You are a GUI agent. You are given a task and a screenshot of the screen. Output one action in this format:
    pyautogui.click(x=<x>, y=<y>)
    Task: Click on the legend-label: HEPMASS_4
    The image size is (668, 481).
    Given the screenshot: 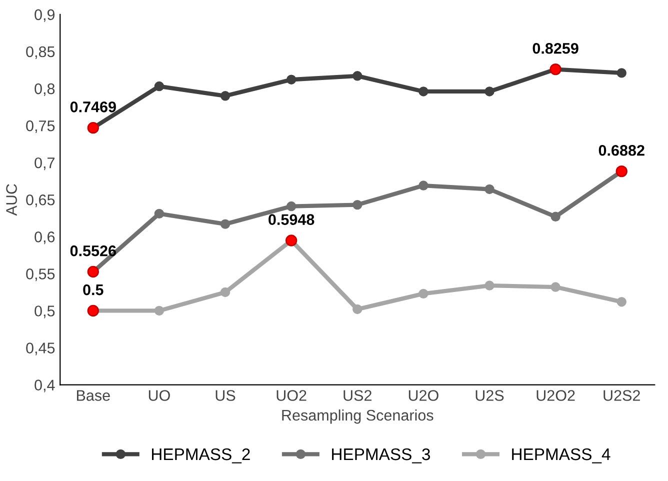 What is the action you would take?
    pyautogui.click(x=561, y=456)
    